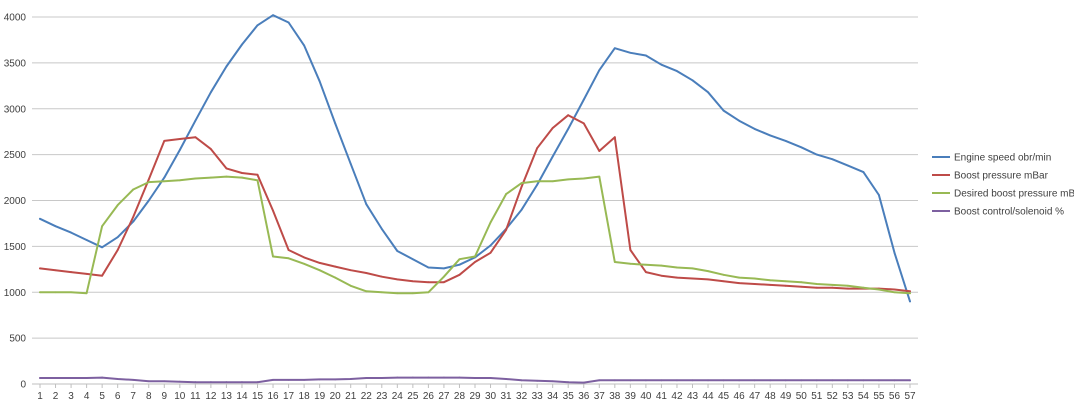 The image size is (1074, 406). Describe the element at coordinates (631, 396) in the screenshot. I see `x-tick-label: 39` at that location.